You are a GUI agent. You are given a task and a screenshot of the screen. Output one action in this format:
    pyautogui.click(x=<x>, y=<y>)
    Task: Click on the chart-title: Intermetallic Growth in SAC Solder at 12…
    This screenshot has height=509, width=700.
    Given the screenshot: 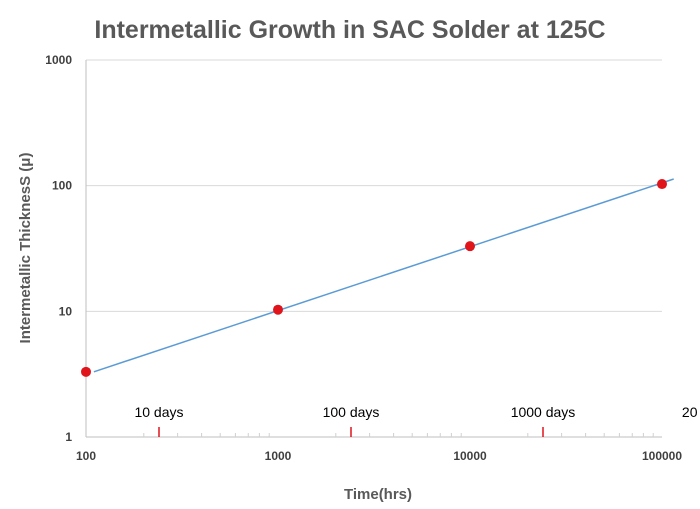 What is the action you would take?
    pyautogui.click(x=349, y=30)
    